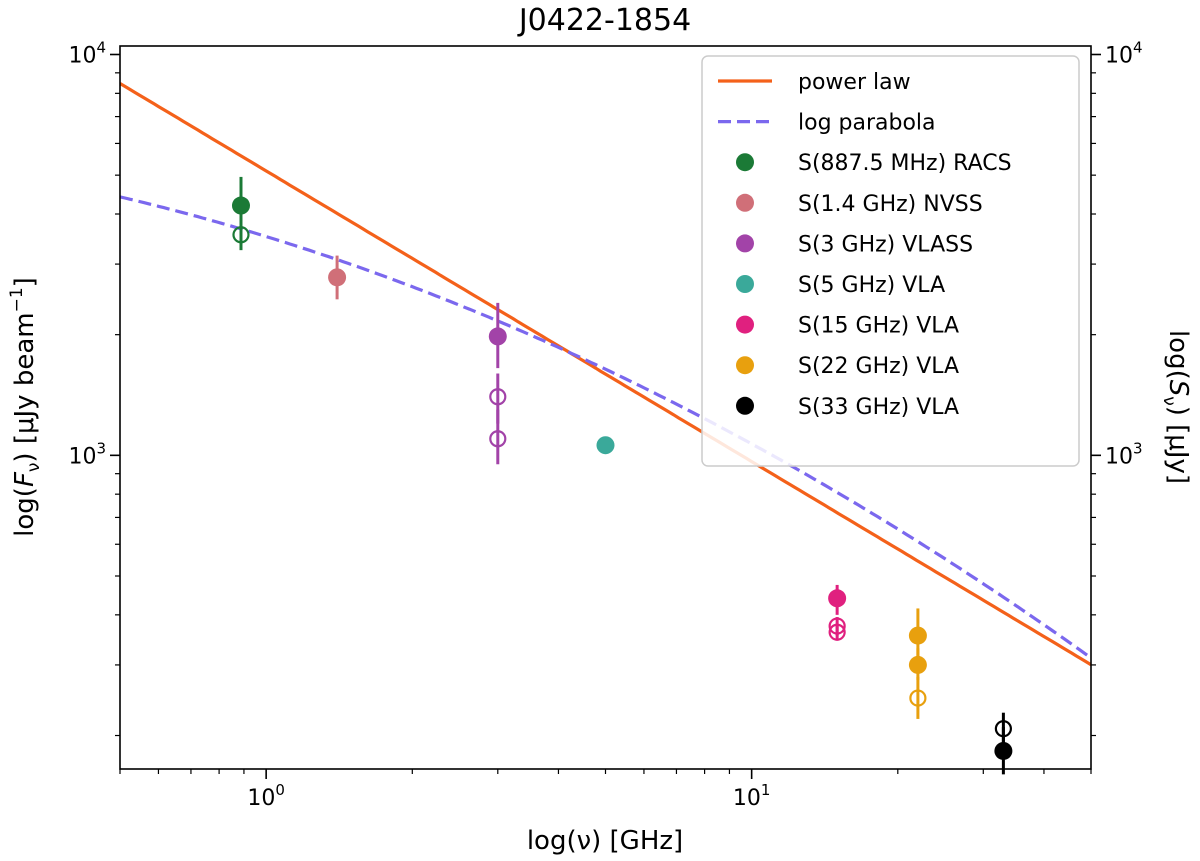 This screenshot has height=861, width=1200. What do you see at coordinates (1124, 454) in the screenshot?
I see `y-tick-label-right: 10³` at bounding box center [1124, 454].